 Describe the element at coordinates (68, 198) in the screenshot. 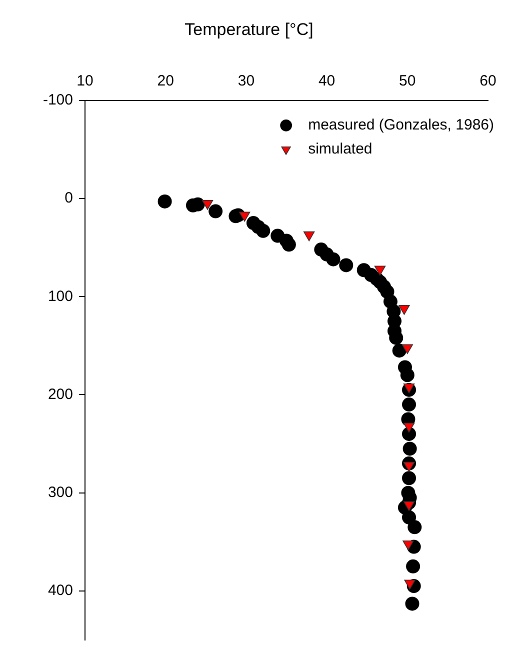

I see `y-tick-label: 0` at that location.